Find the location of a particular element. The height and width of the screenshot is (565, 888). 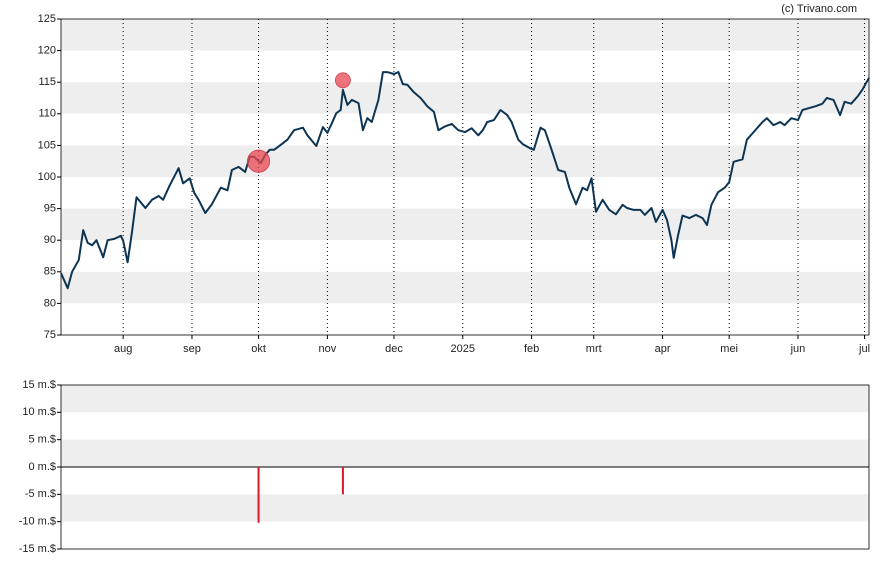

x-tick-label: feb is located at coordinates (531, 349).